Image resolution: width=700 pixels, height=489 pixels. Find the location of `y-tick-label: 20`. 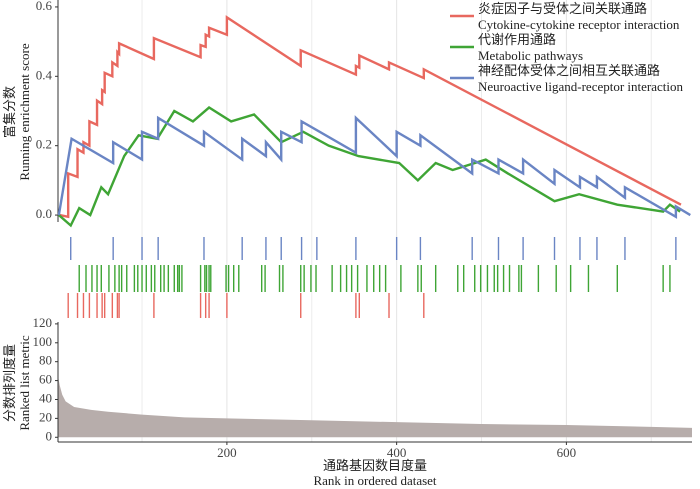

y-tick-label: 20 is located at coordinates (45, 416).